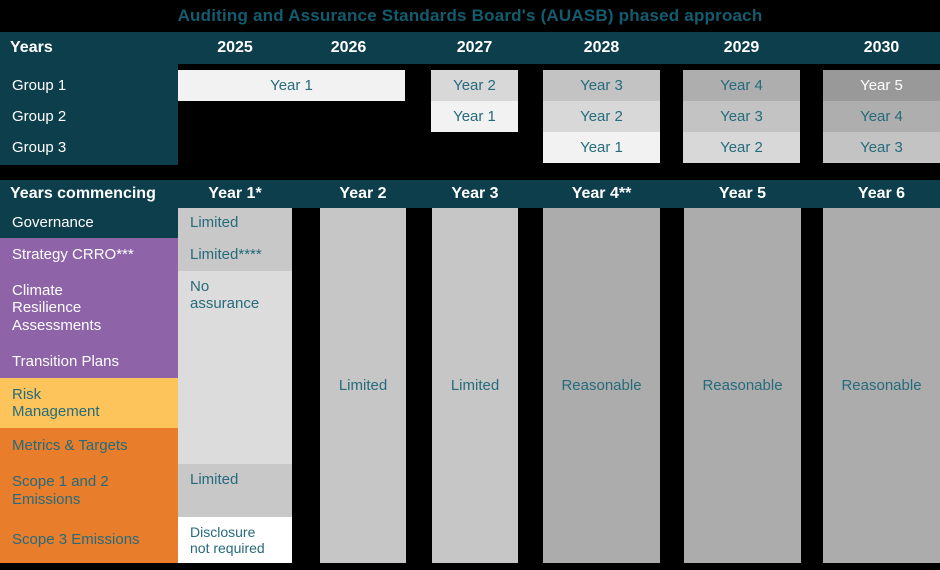  What do you see at coordinates (89, 403) in the screenshot?
I see `row-label-risk-management: Risk Management` at bounding box center [89, 403].